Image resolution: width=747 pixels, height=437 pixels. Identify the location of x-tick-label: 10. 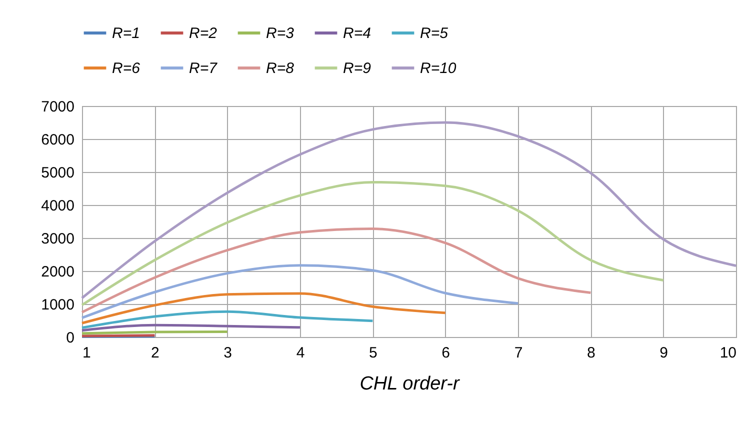
(728, 353).